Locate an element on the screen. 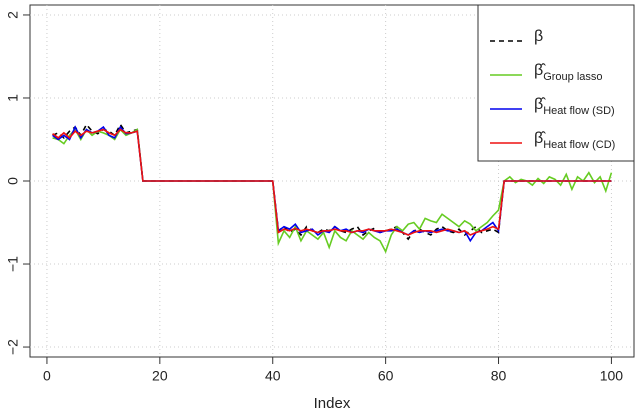  legend-label: β̂Heat flow (SD) is located at coordinates (574, 106).